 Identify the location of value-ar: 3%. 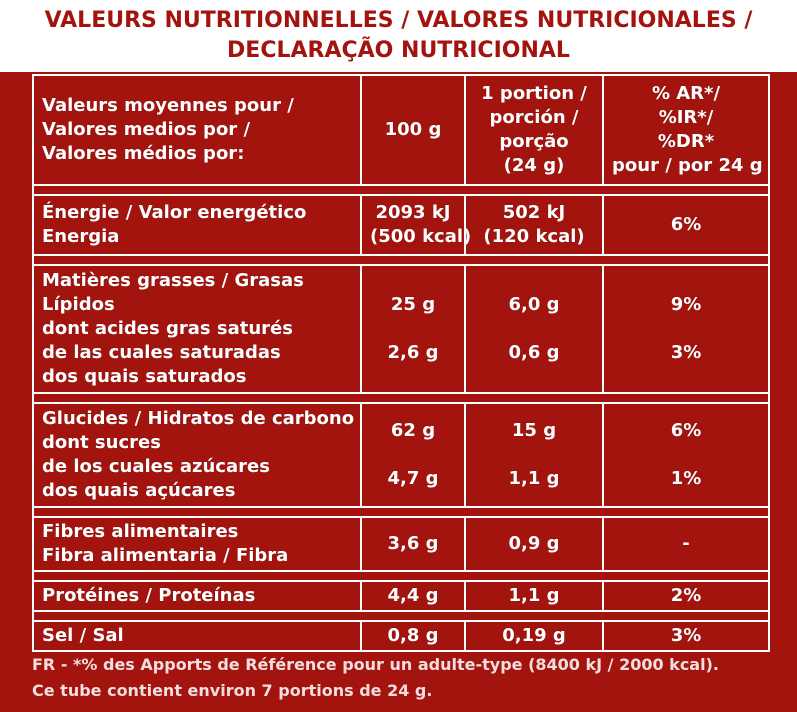
(686, 636).